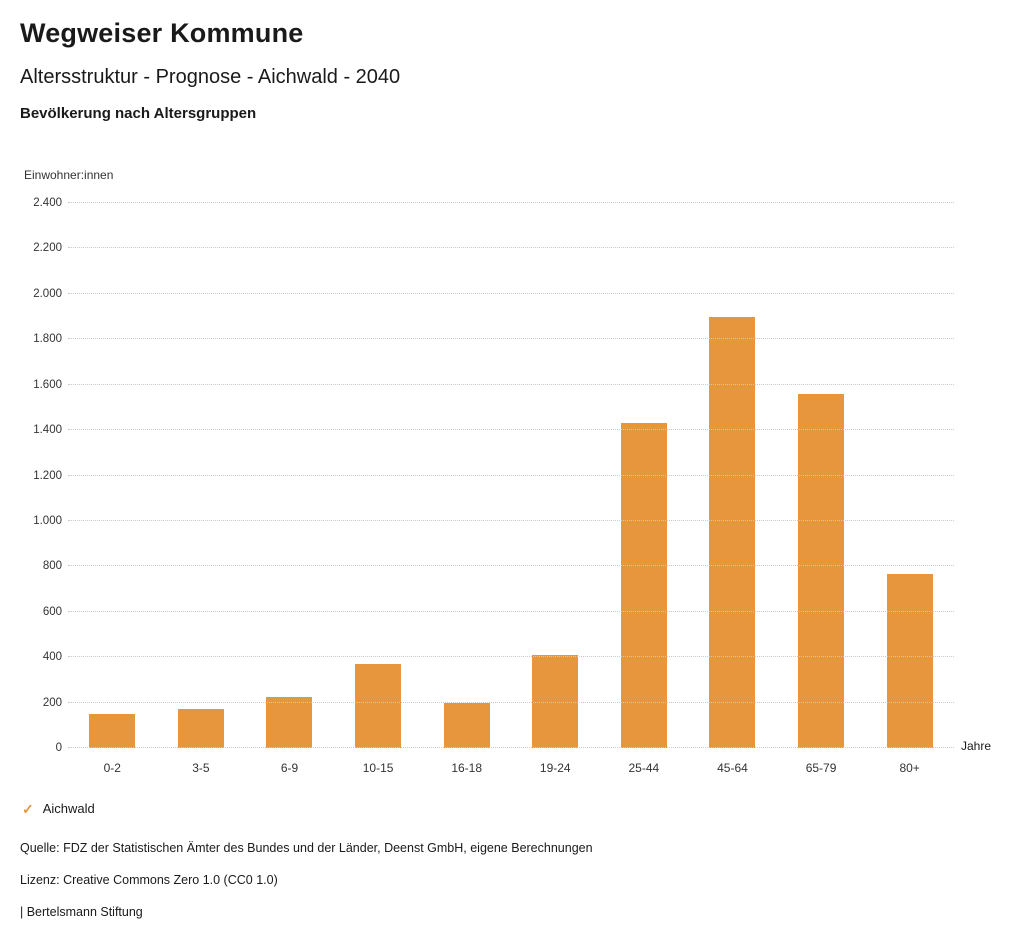 The width and height of the screenshot is (1024, 946). Describe the element at coordinates (69, 175) in the screenshot. I see `y-axis-title: Einwohner:innen` at that location.